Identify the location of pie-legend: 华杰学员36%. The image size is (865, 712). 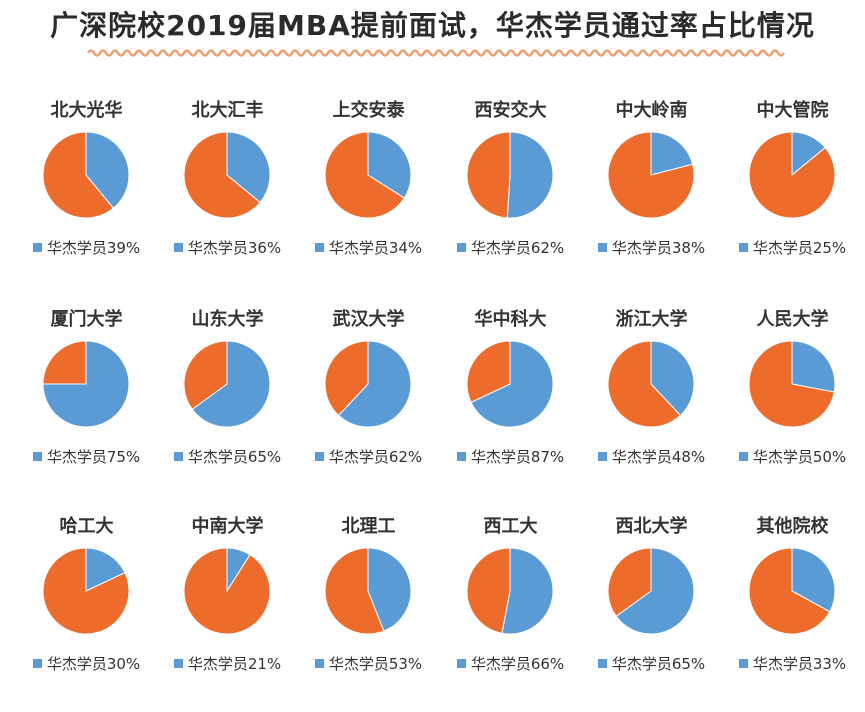
(227, 247).